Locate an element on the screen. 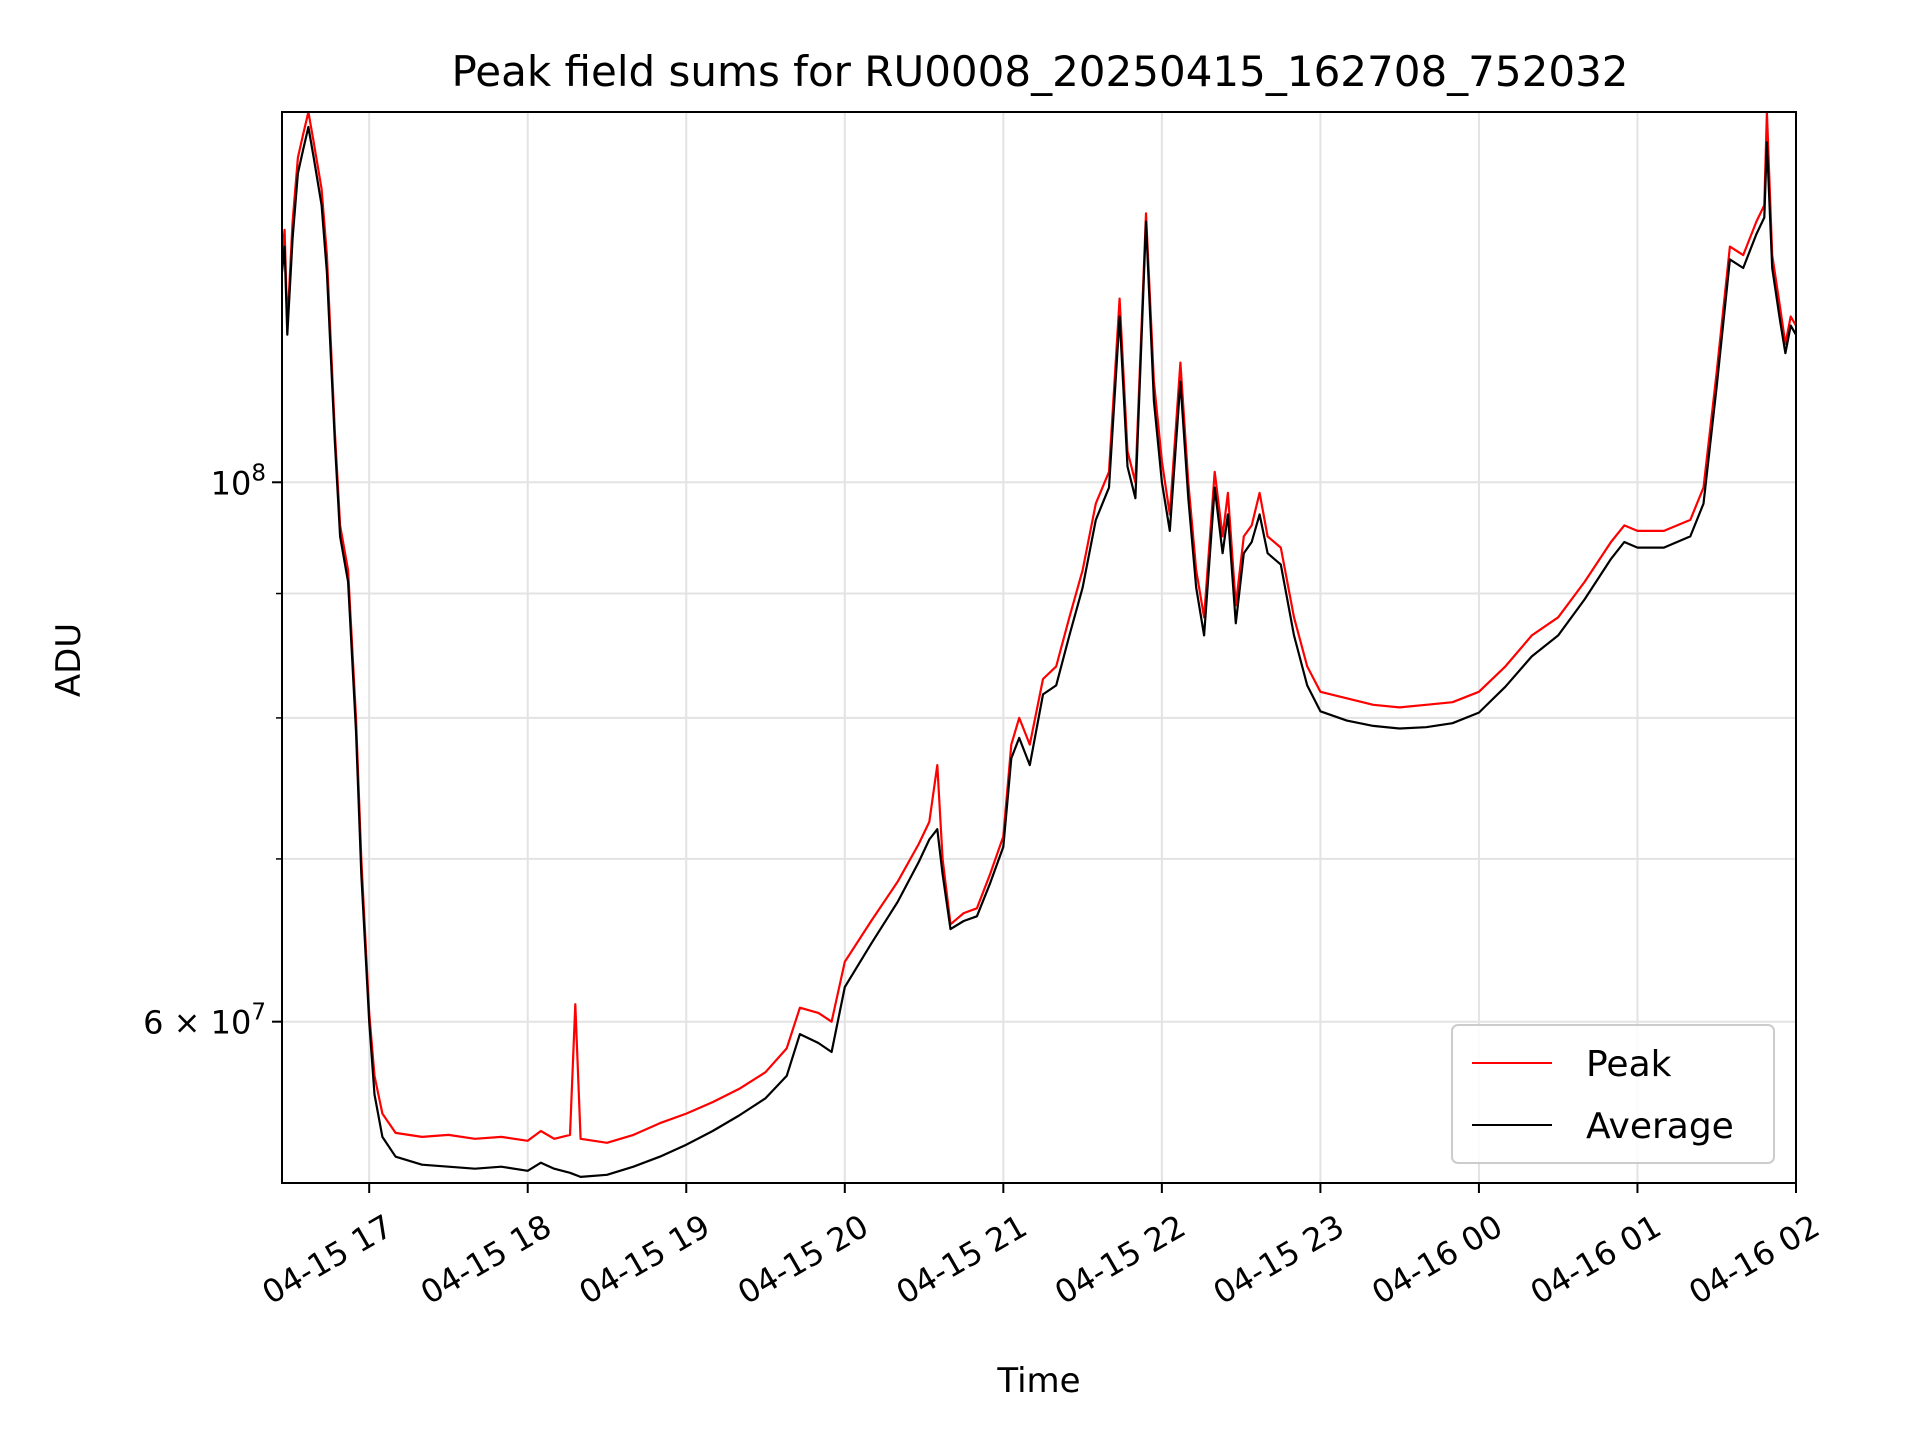 Image resolution: width=1920 pixels, height=1440 pixels. legend-label-average: Average is located at coordinates (1660, 1126).